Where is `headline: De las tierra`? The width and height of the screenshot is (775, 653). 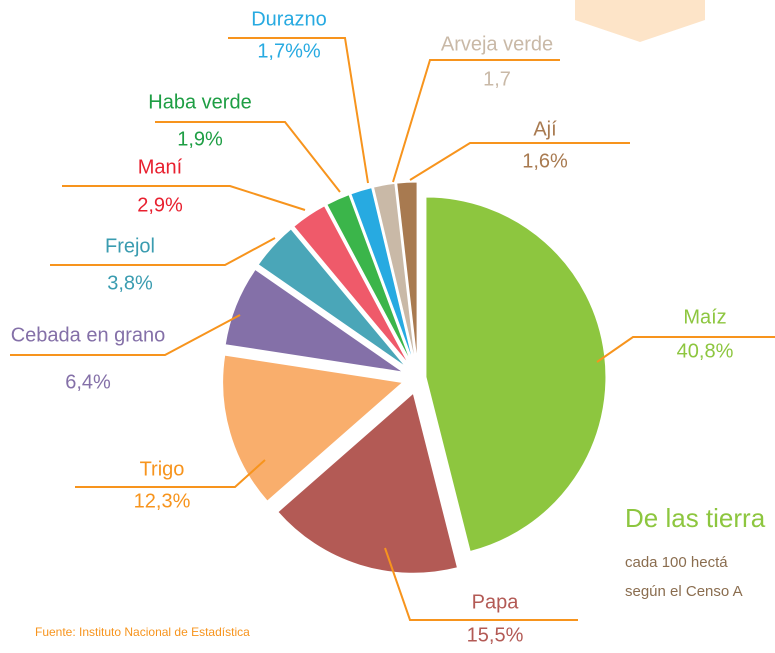
headline: De las tierra is located at coordinates (695, 518).